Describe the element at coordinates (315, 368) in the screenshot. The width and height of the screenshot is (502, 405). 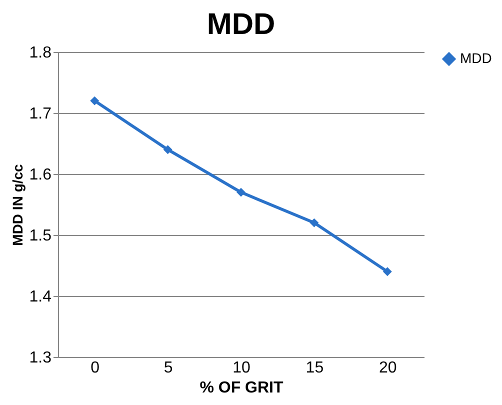
I see `x-tick-label: 15` at that location.